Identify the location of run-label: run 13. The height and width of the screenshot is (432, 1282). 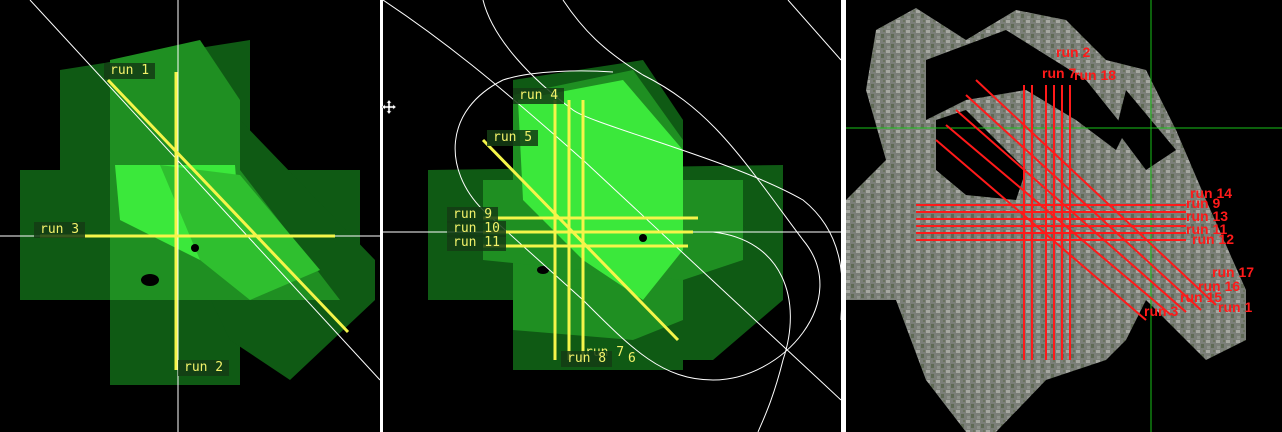
(1207, 216).